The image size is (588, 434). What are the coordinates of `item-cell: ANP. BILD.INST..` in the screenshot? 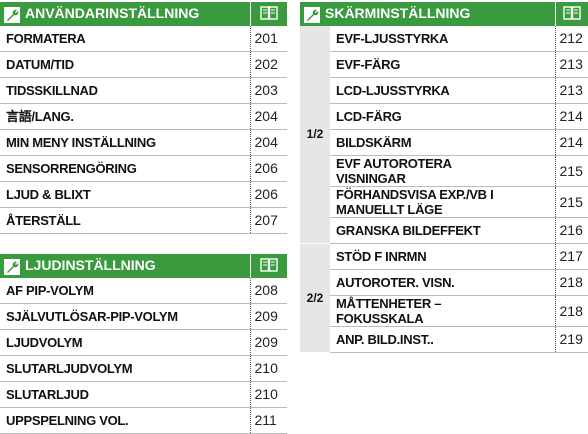 It's located at (442, 339).